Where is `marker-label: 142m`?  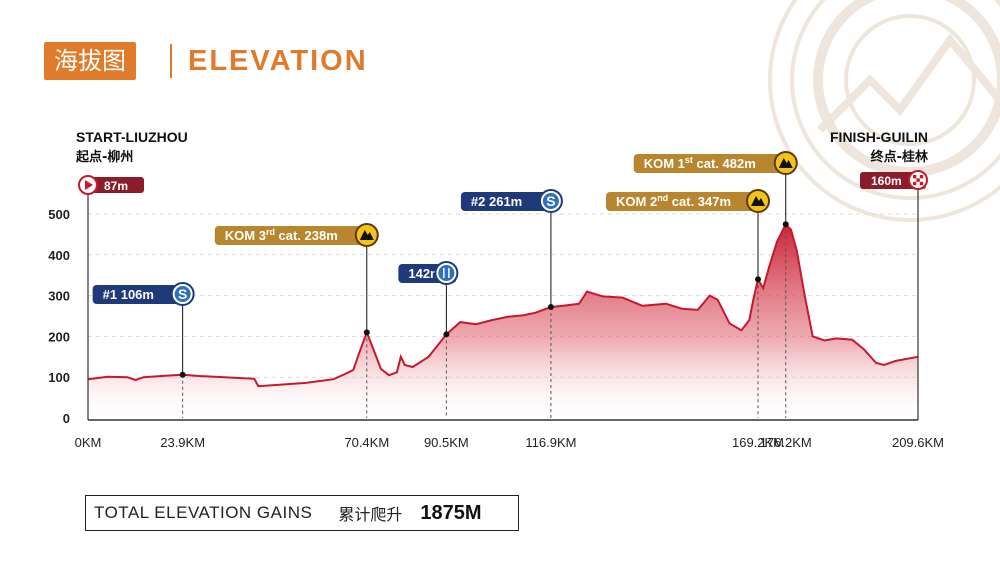 marker-label: 142m is located at coordinates (428, 273).